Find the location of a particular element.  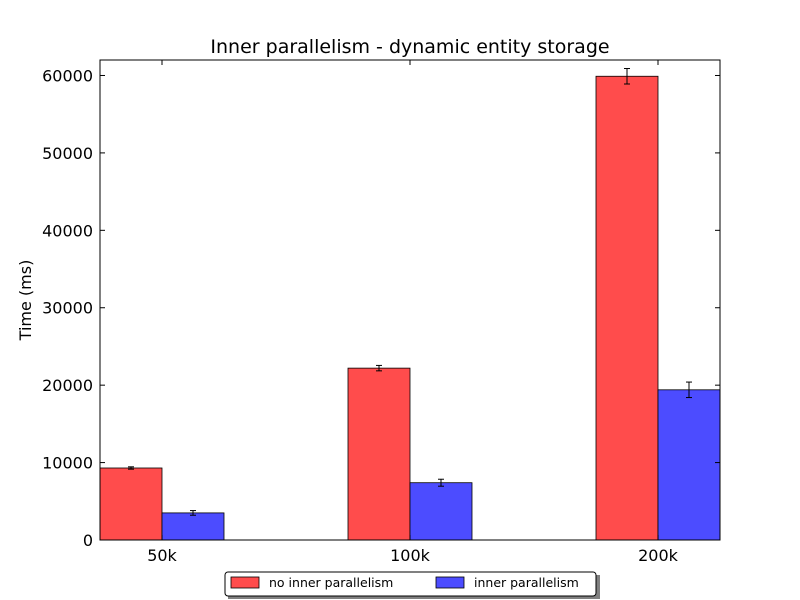

x-tick-label-50k: 50k is located at coordinates (162, 555).